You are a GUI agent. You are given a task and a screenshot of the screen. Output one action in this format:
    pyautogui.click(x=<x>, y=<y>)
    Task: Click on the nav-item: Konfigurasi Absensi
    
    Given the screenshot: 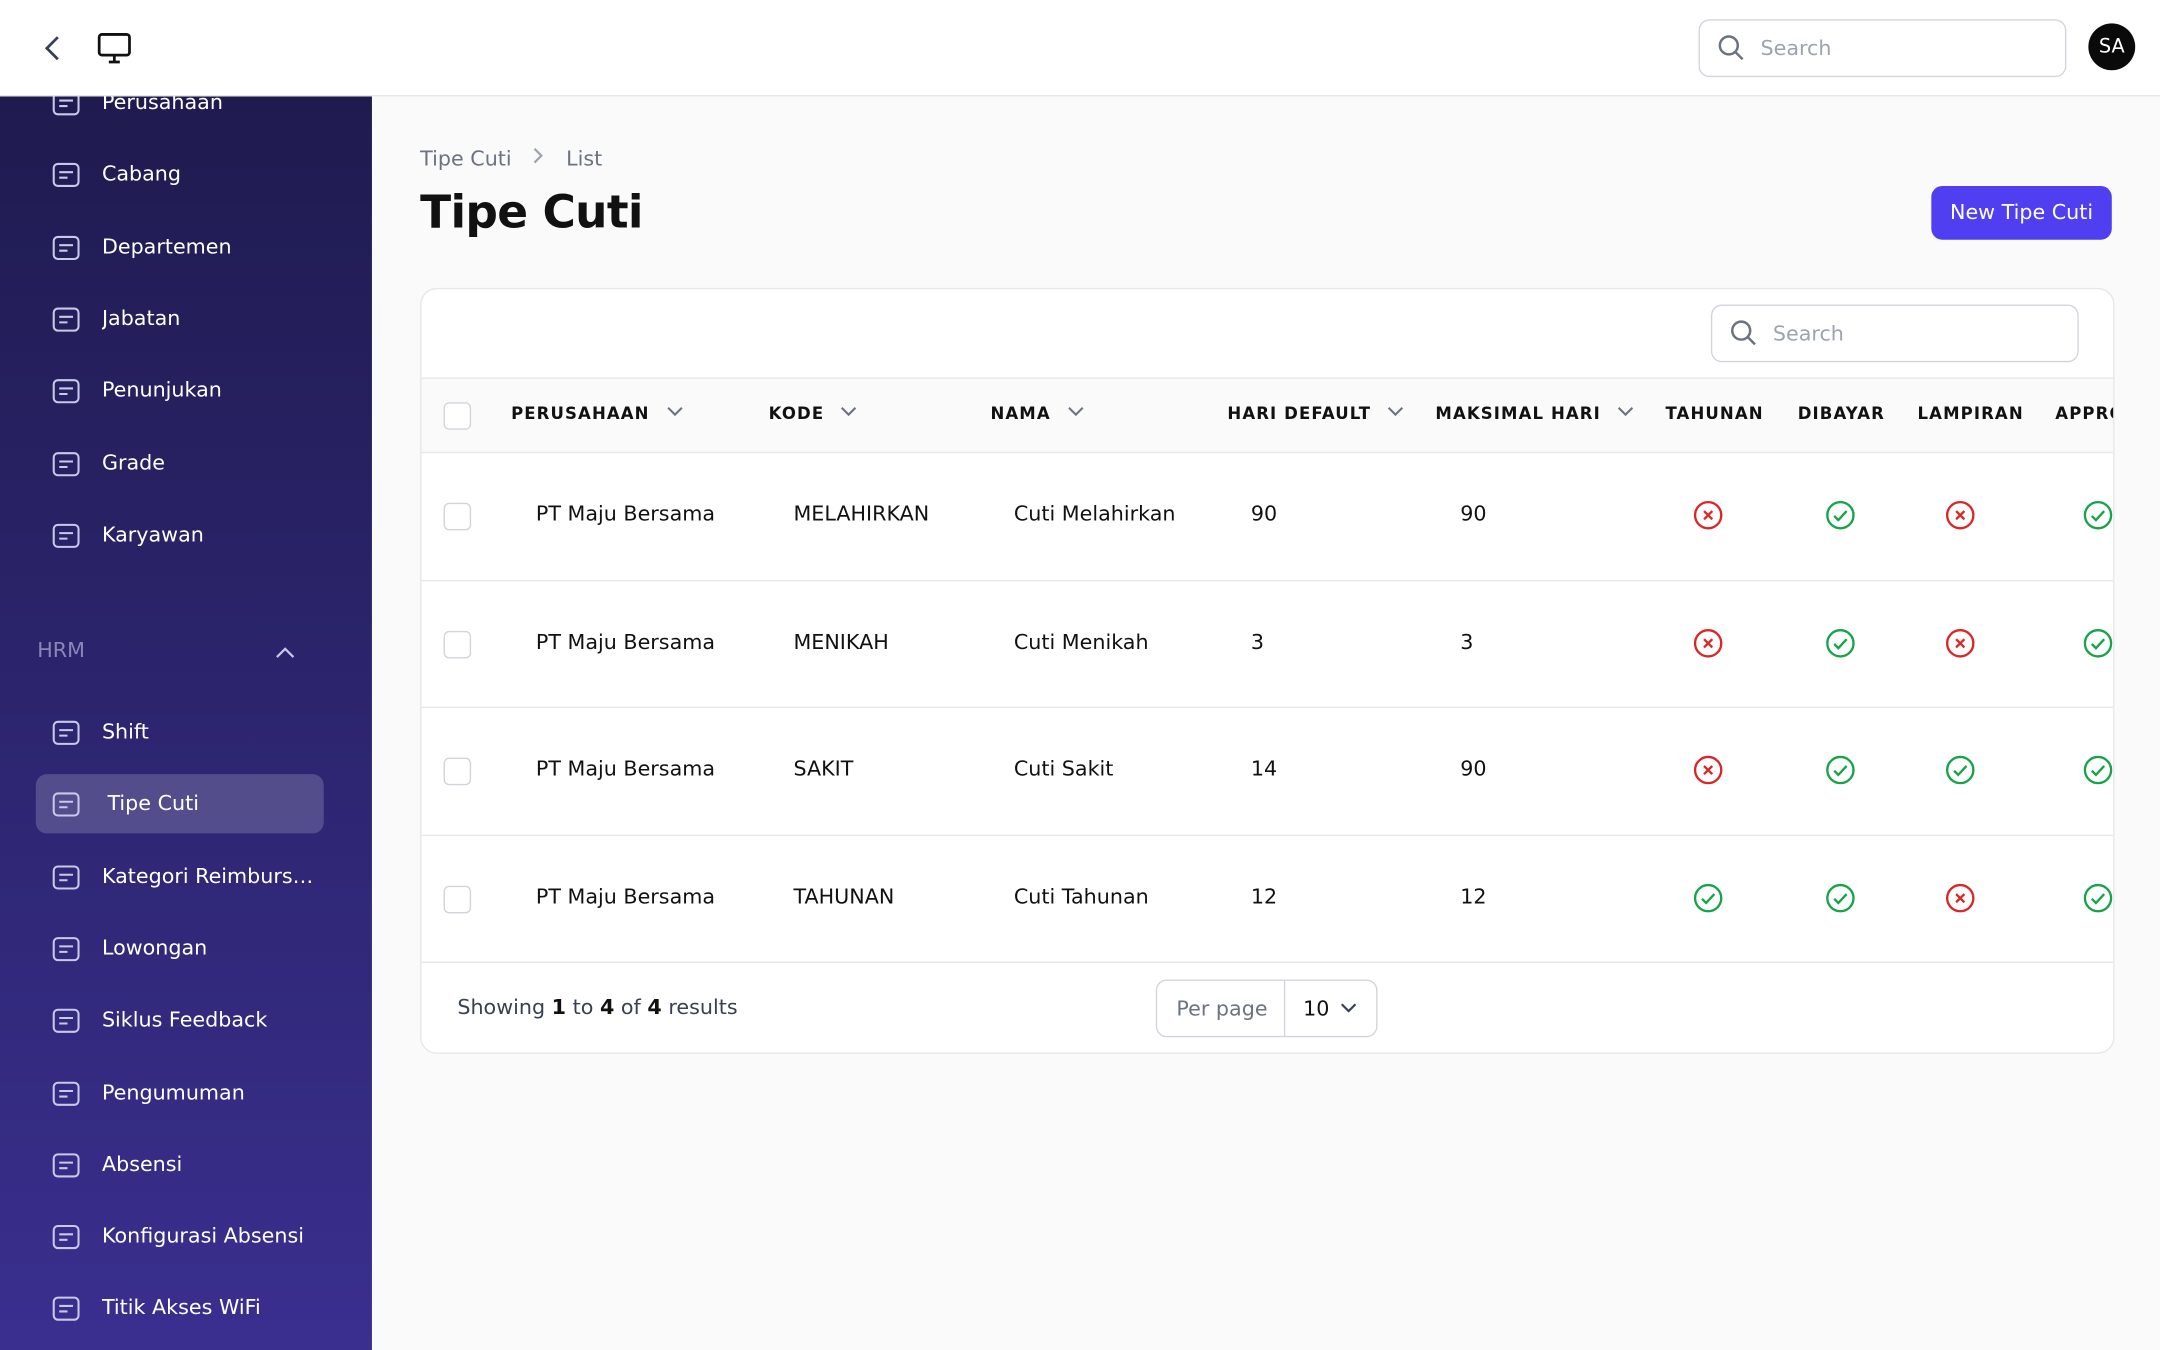 What is the action you would take?
    pyautogui.click(x=180, y=1236)
    